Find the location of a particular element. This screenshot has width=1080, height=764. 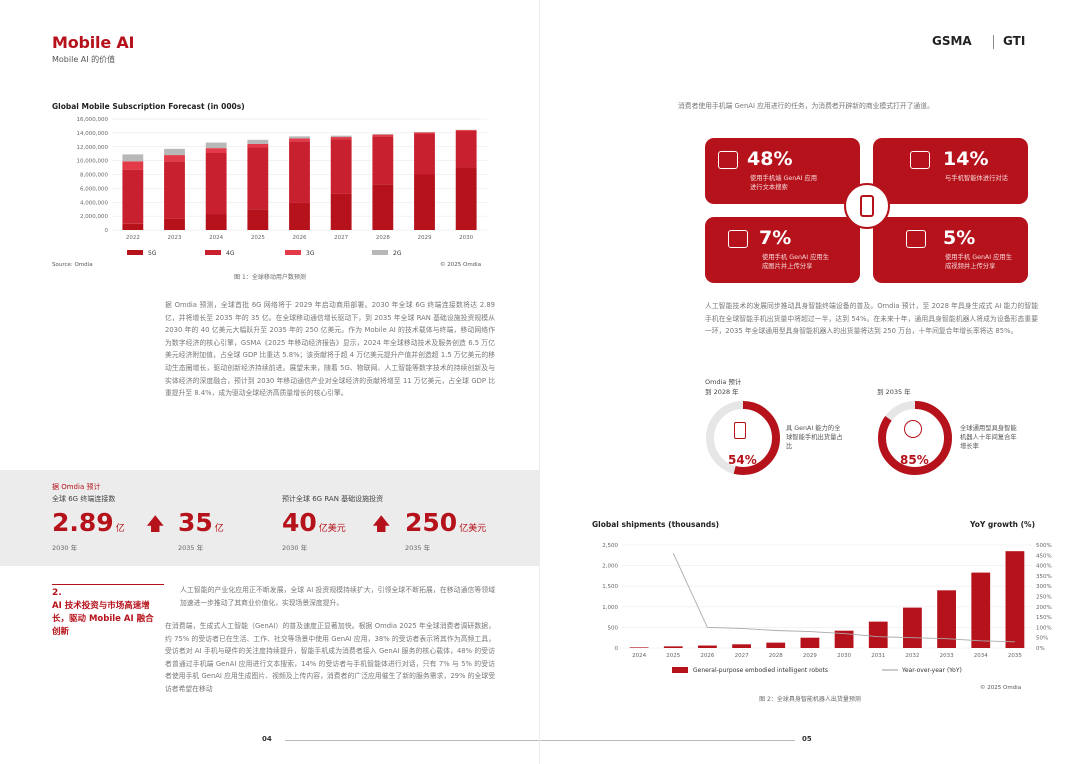

figure-caption-2: 图 2：全球具身智能机器人出货量预测 is located at coordinates (810, 699).